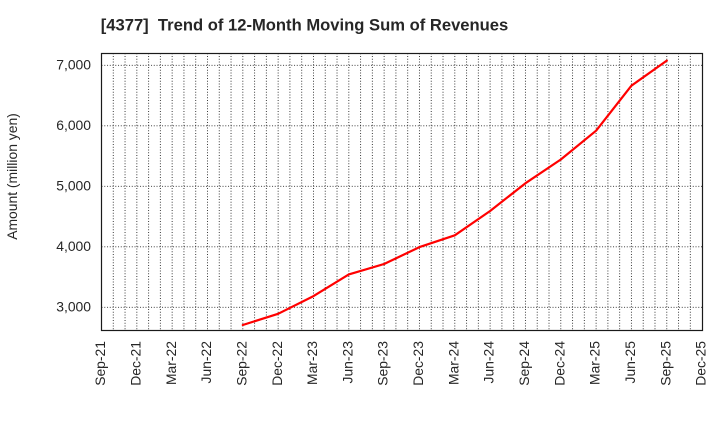 The image size is (720, 440). What do you see at coordinates (347, 362) in the screenshot?
I see `svg-text: Jun-23` at bounding box center [347, 362].